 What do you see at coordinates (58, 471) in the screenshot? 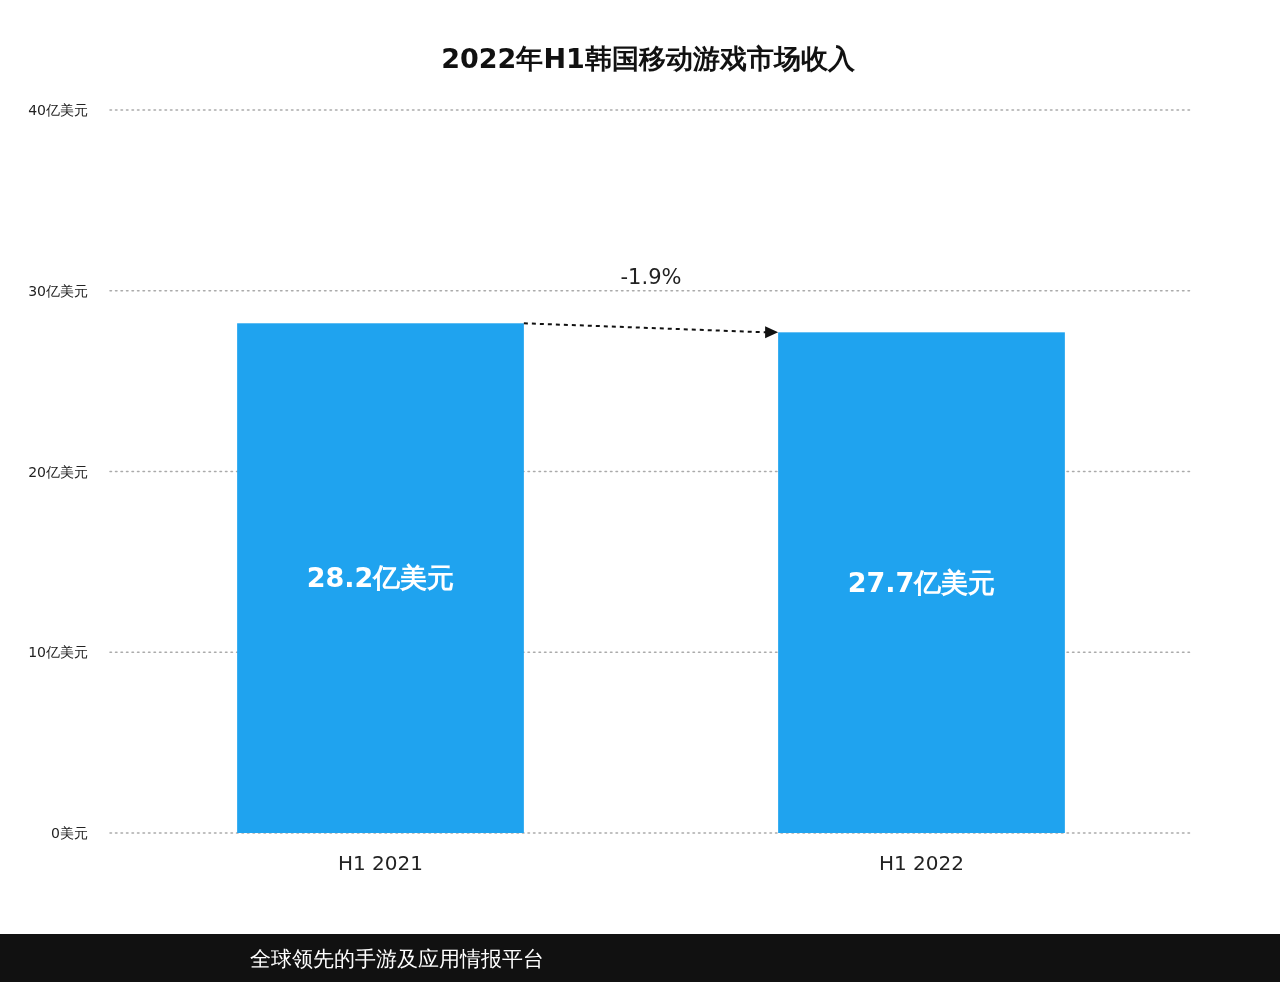
I see `y-tick-label: 20亿美元` at bounding box center [58, 471].